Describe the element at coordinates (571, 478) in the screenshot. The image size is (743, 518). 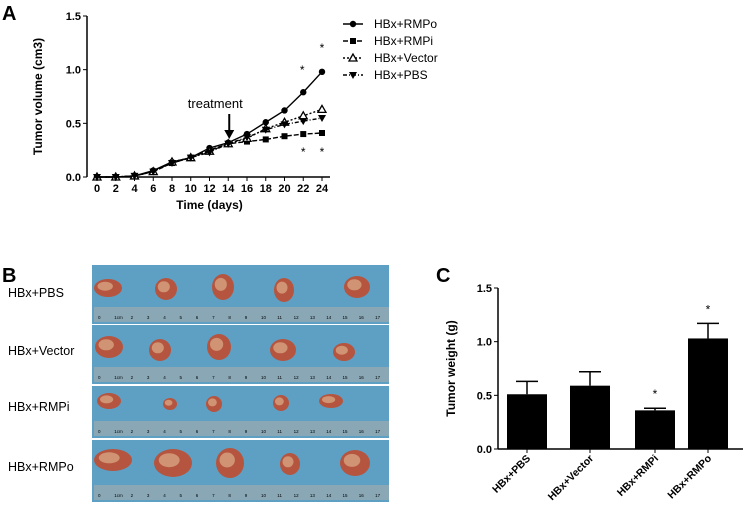
I see `x-tick-label: HBx+Vector` at that location.